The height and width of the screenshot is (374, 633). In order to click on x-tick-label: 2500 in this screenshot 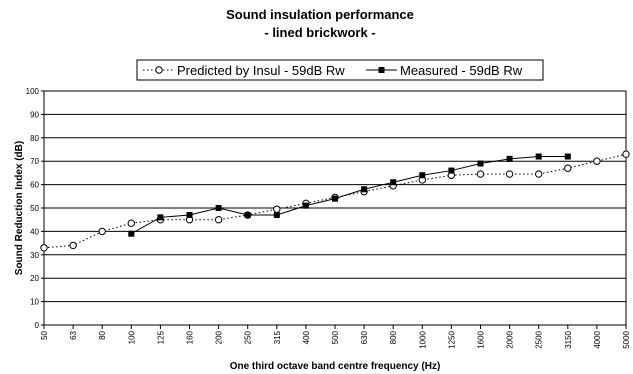, I will do `click(539, 339)`.